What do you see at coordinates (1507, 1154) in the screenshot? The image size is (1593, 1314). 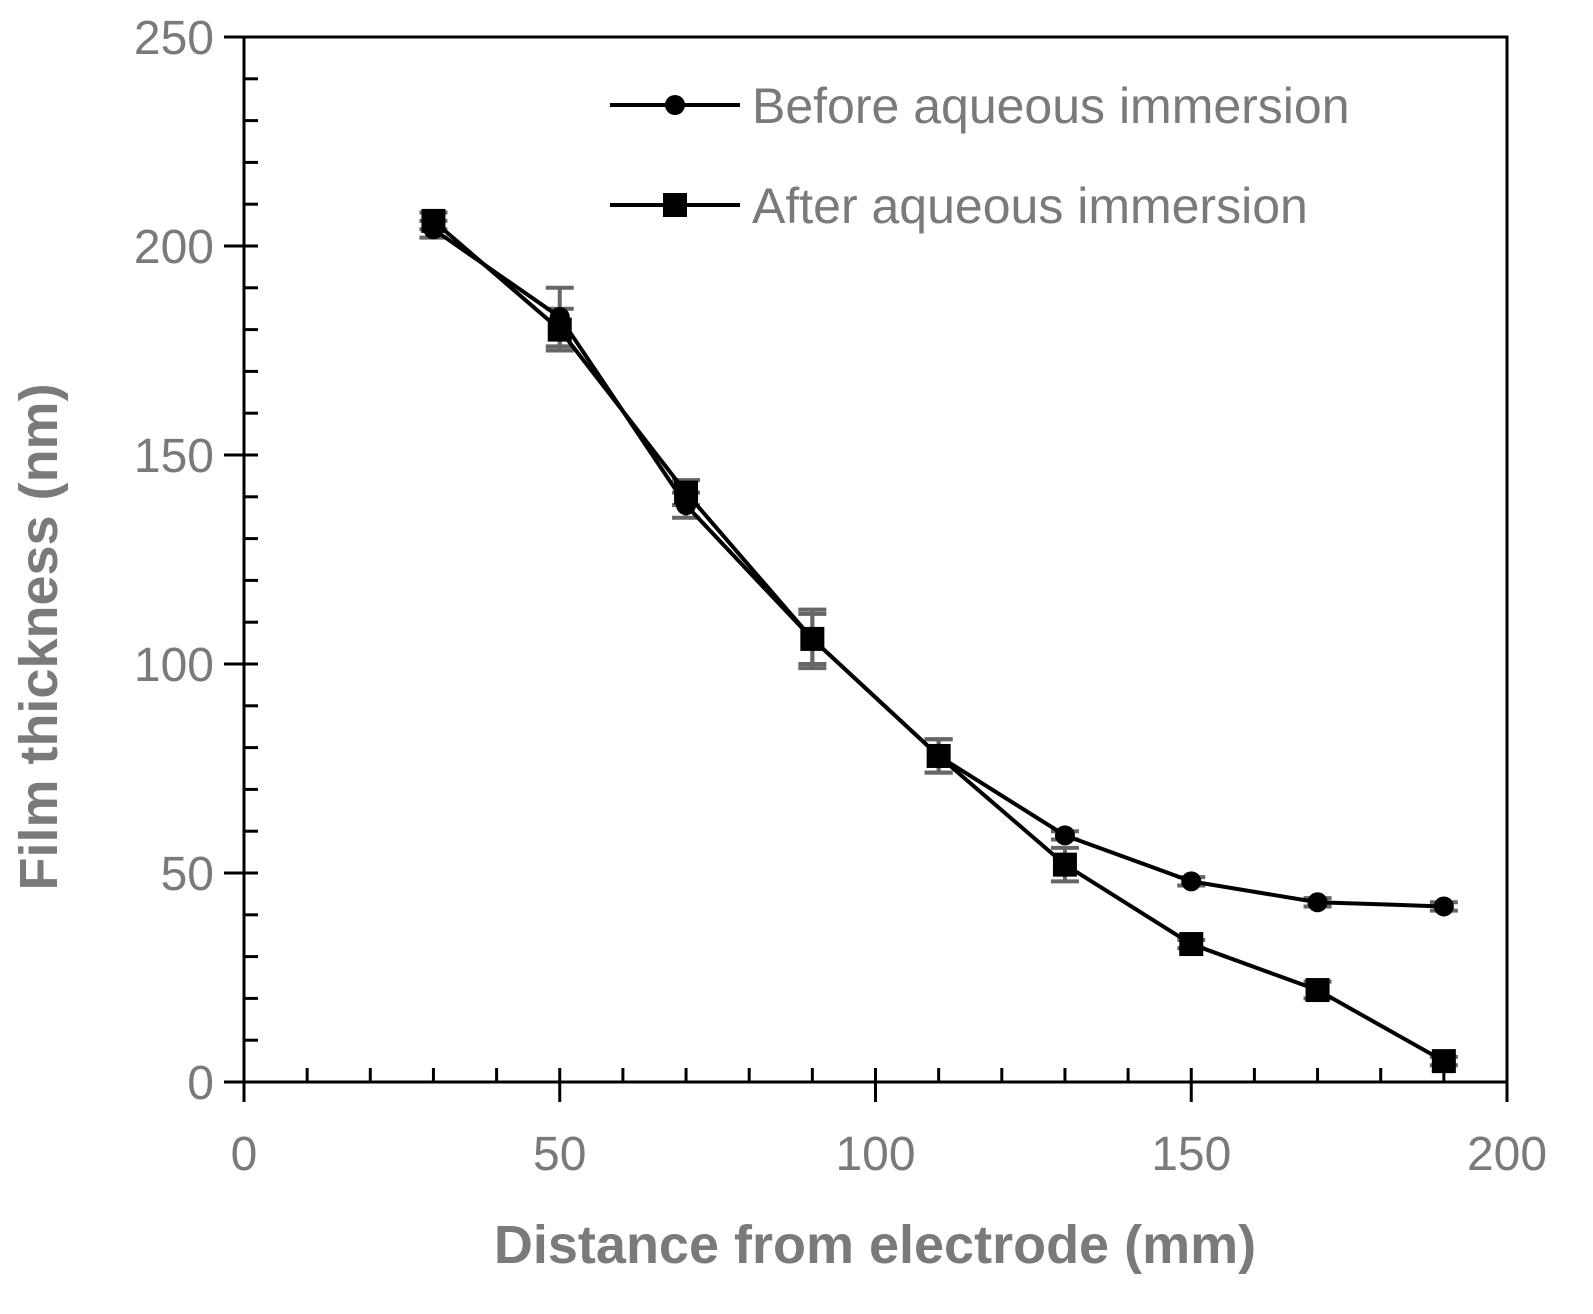 I see `x-tick-label: 200` at bounding box center [1507, 1154].